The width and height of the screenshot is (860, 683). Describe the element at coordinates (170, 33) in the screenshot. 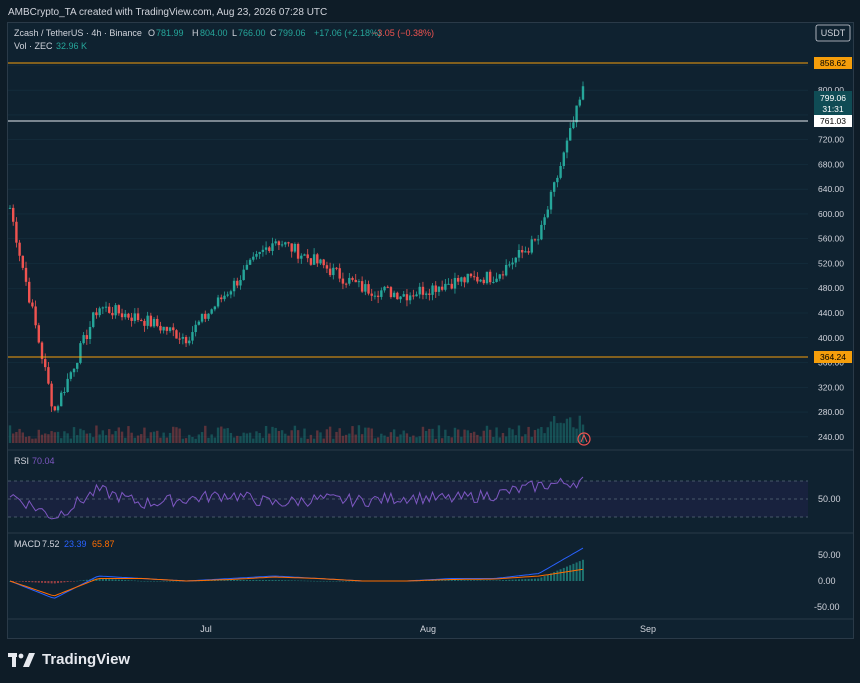

I see `open-value: 781.99` at that location.